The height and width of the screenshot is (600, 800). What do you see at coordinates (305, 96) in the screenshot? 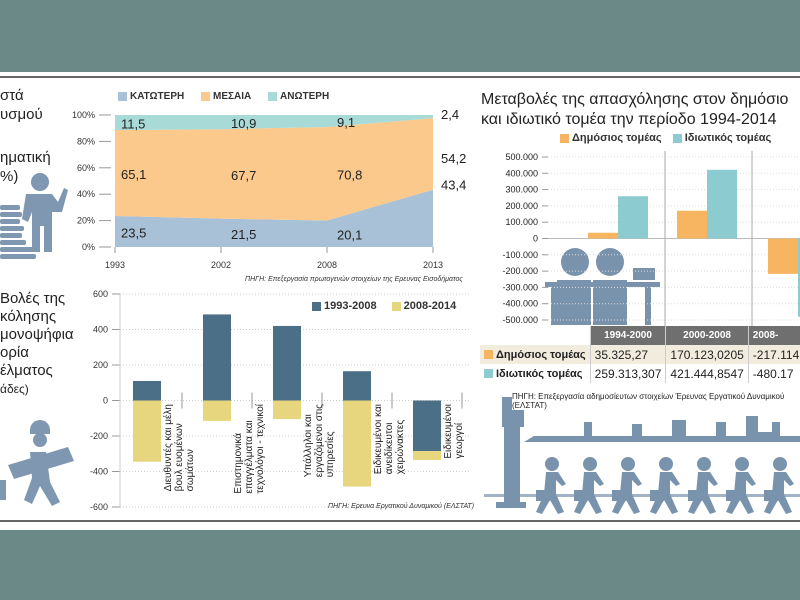
I see `legend-label: ΑΝΩΤΕΡΗ` at bounding box center [305, 96].